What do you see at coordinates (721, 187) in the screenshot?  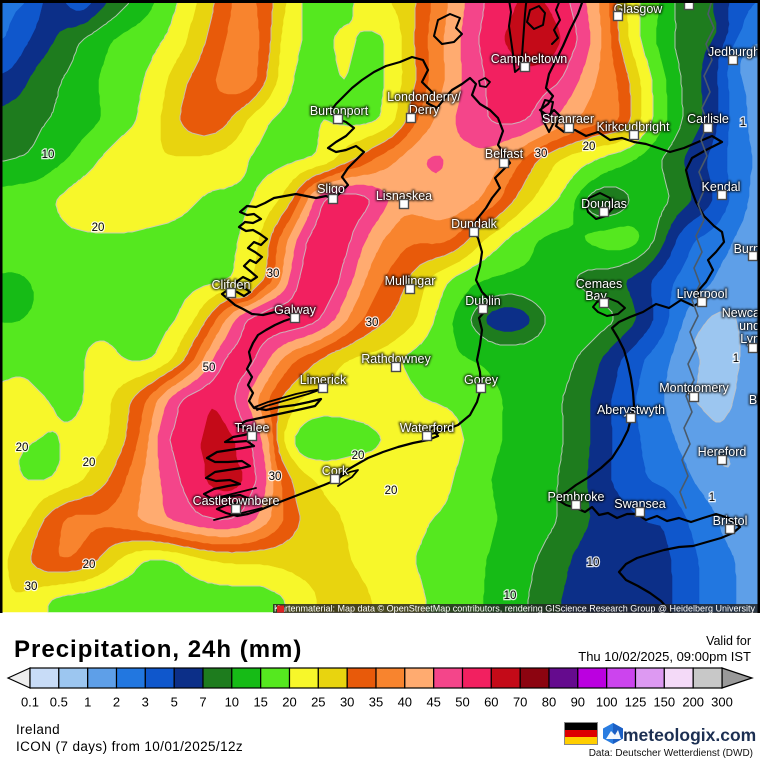 I see `svg-text: Kendal` at bounding box center [721, 187].